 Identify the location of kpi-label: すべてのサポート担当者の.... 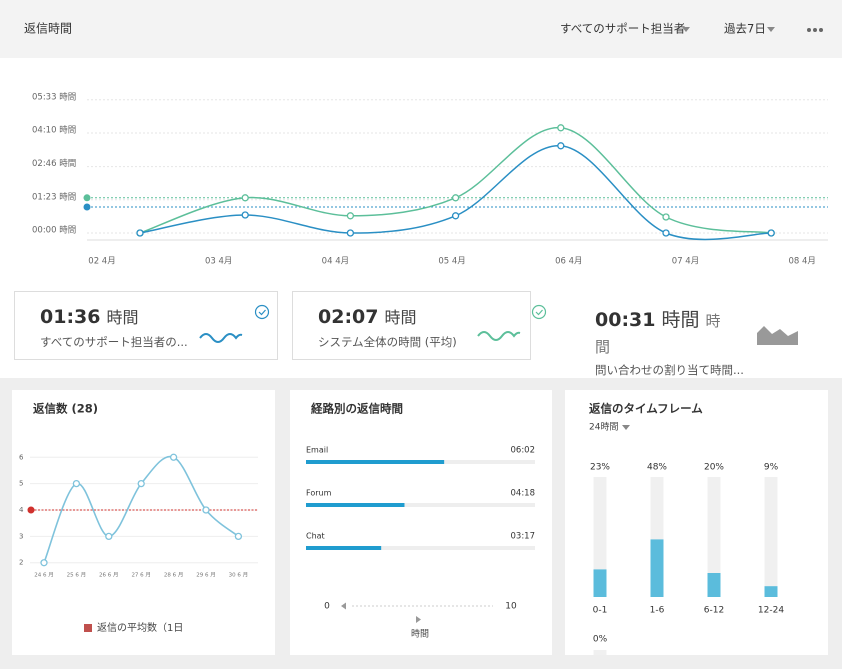
(114, 342).